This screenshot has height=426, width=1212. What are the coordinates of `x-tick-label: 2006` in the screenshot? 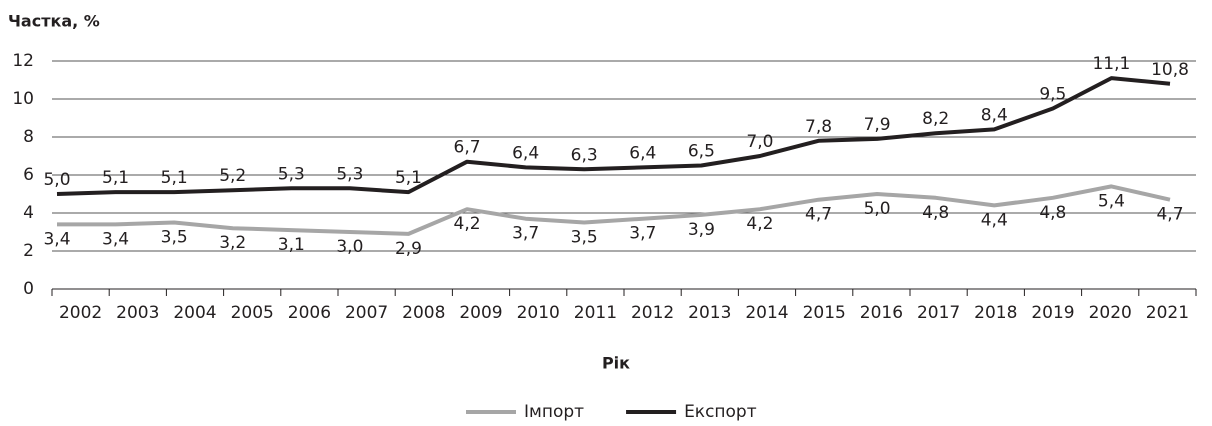 It's located at (309, 313).